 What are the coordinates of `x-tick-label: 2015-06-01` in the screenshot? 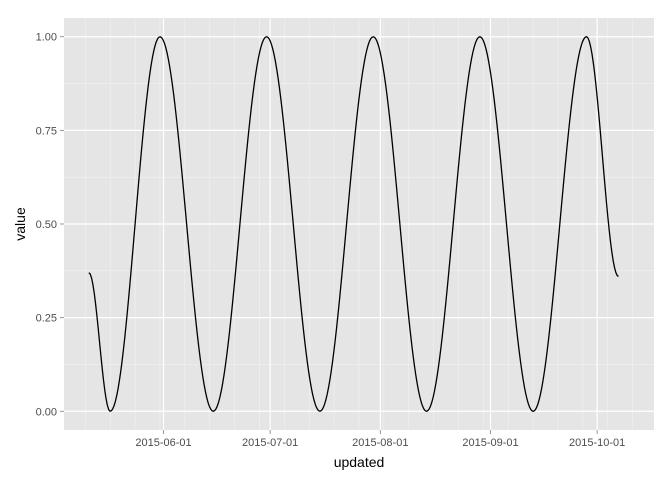 It's located at (163, 443).